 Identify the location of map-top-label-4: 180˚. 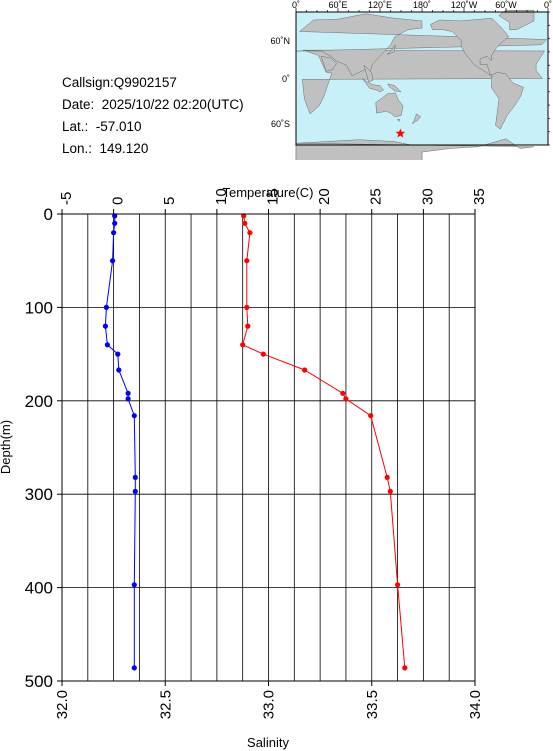
(422, 5).